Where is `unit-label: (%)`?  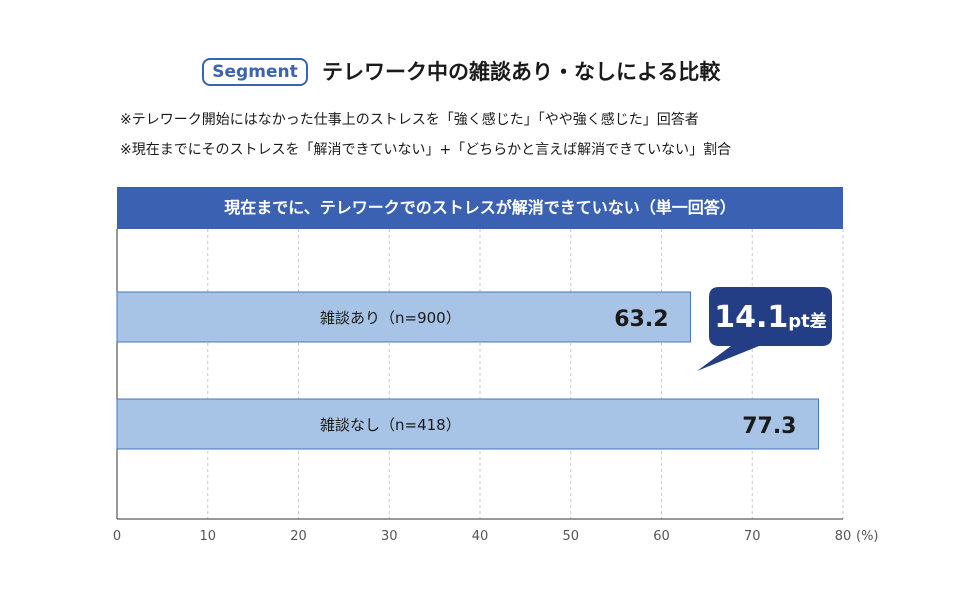
unit-label: (%) is located at coordinates (867, 536).